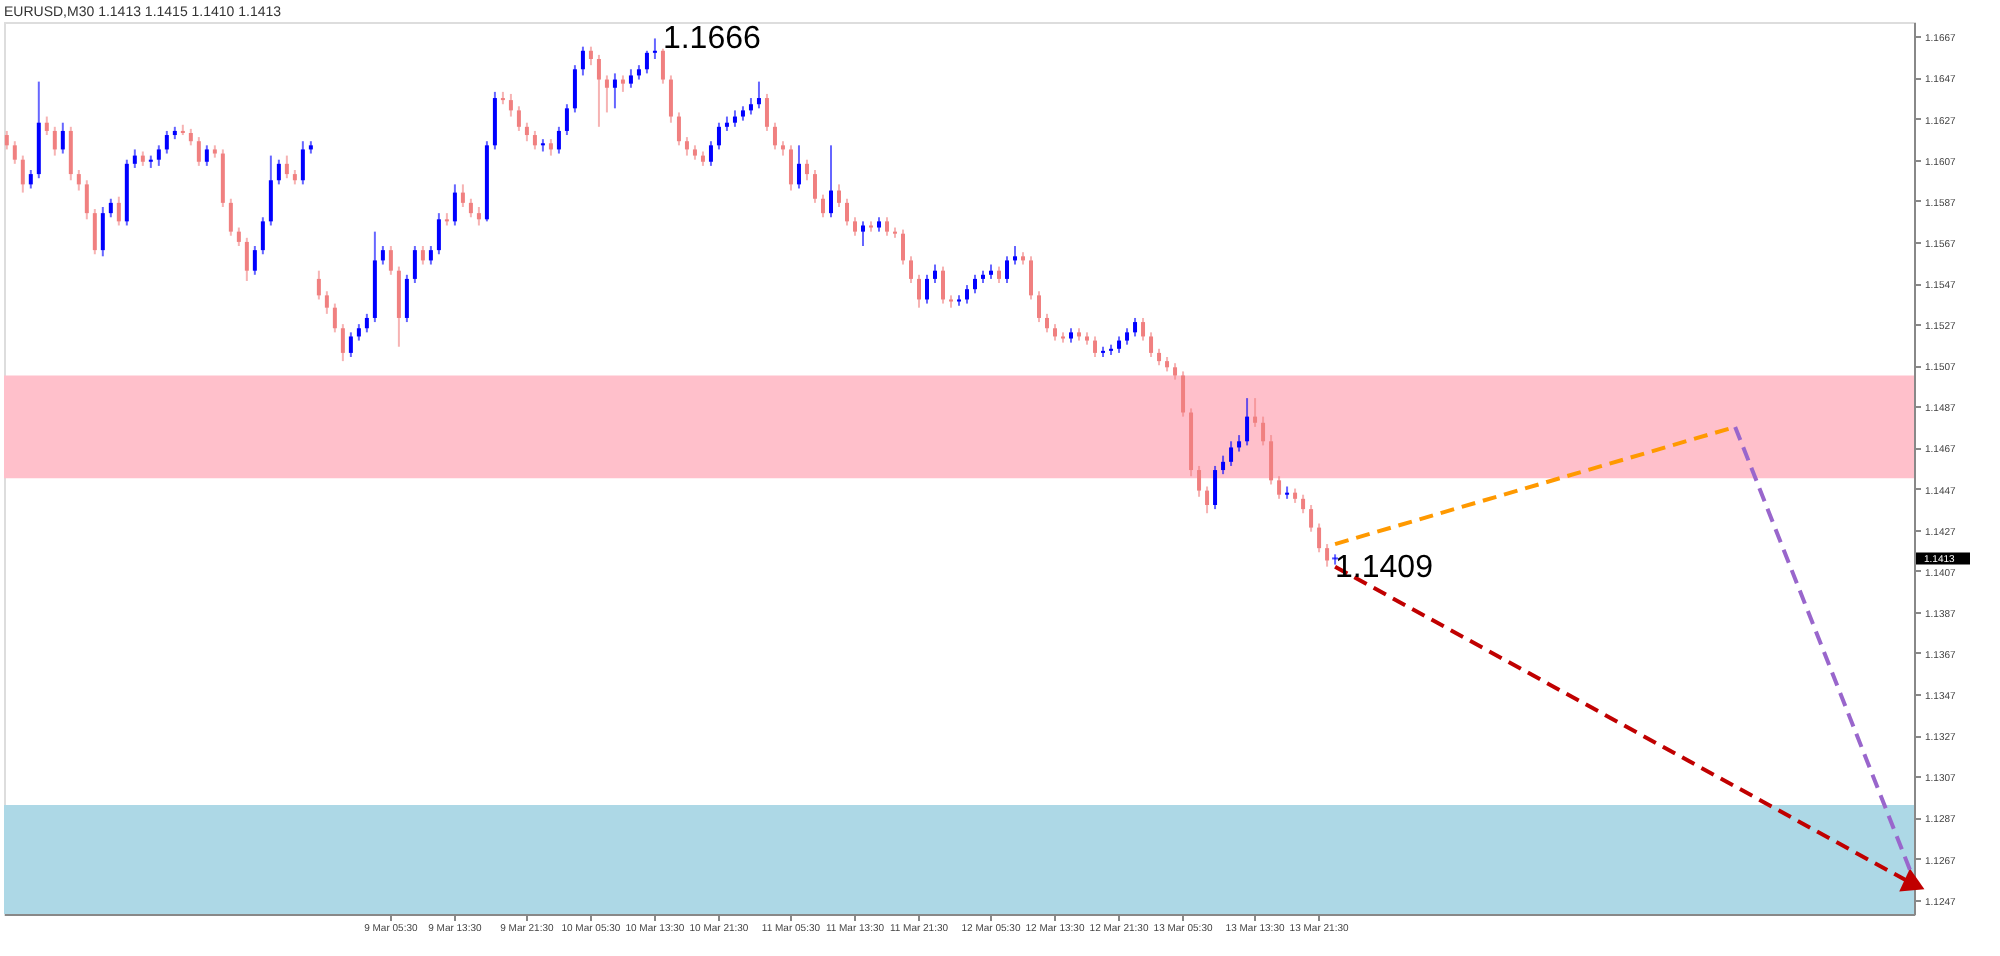 This screenshot has height=956, width=2000. I want to click on annotation: 1.1409, so click(1384, 567).